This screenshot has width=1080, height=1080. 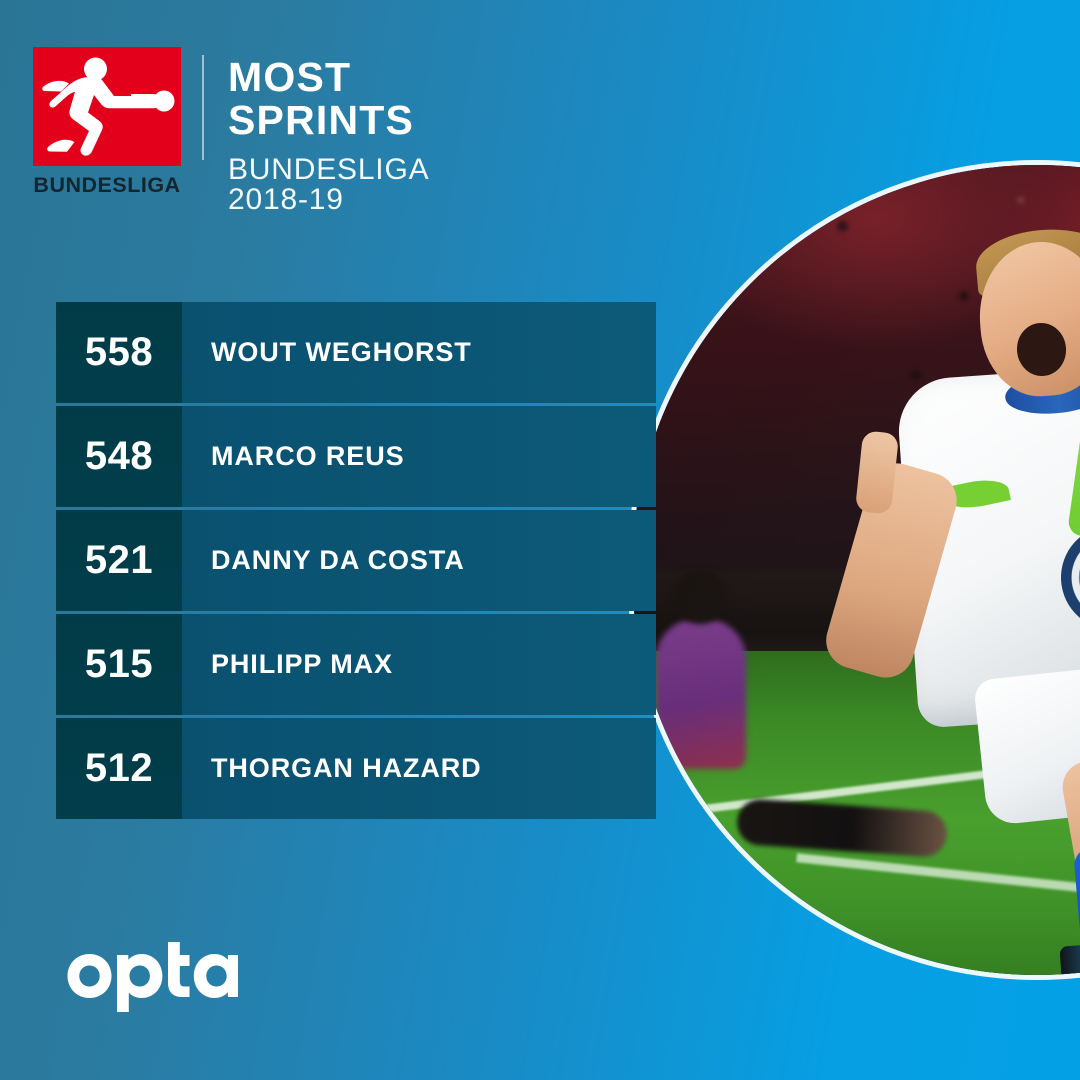 What do you see at coordinates (419, 456) in the screenshot?
I see `row-player-name: MARCO REUS` at bounding box center [419, 456].